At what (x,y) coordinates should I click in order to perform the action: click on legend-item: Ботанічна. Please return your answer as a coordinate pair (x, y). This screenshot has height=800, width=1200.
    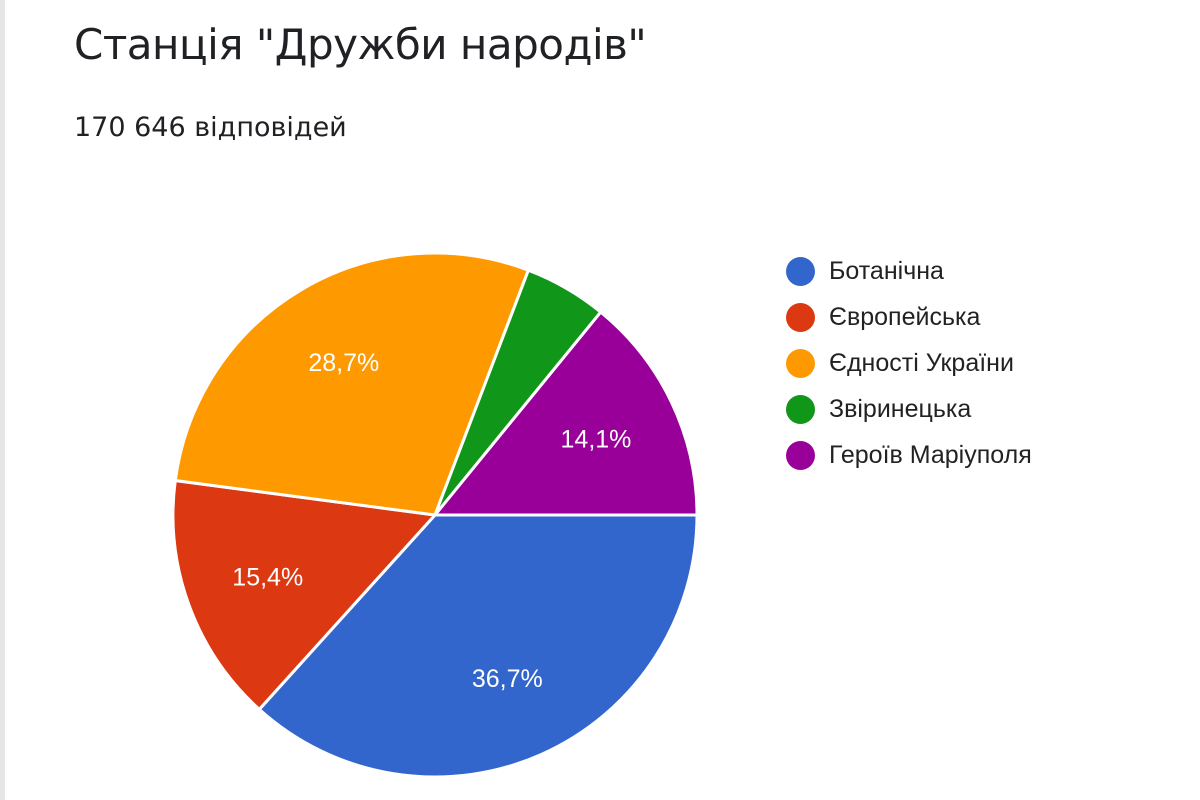
    Looking at the image, I should click on (909, 271).